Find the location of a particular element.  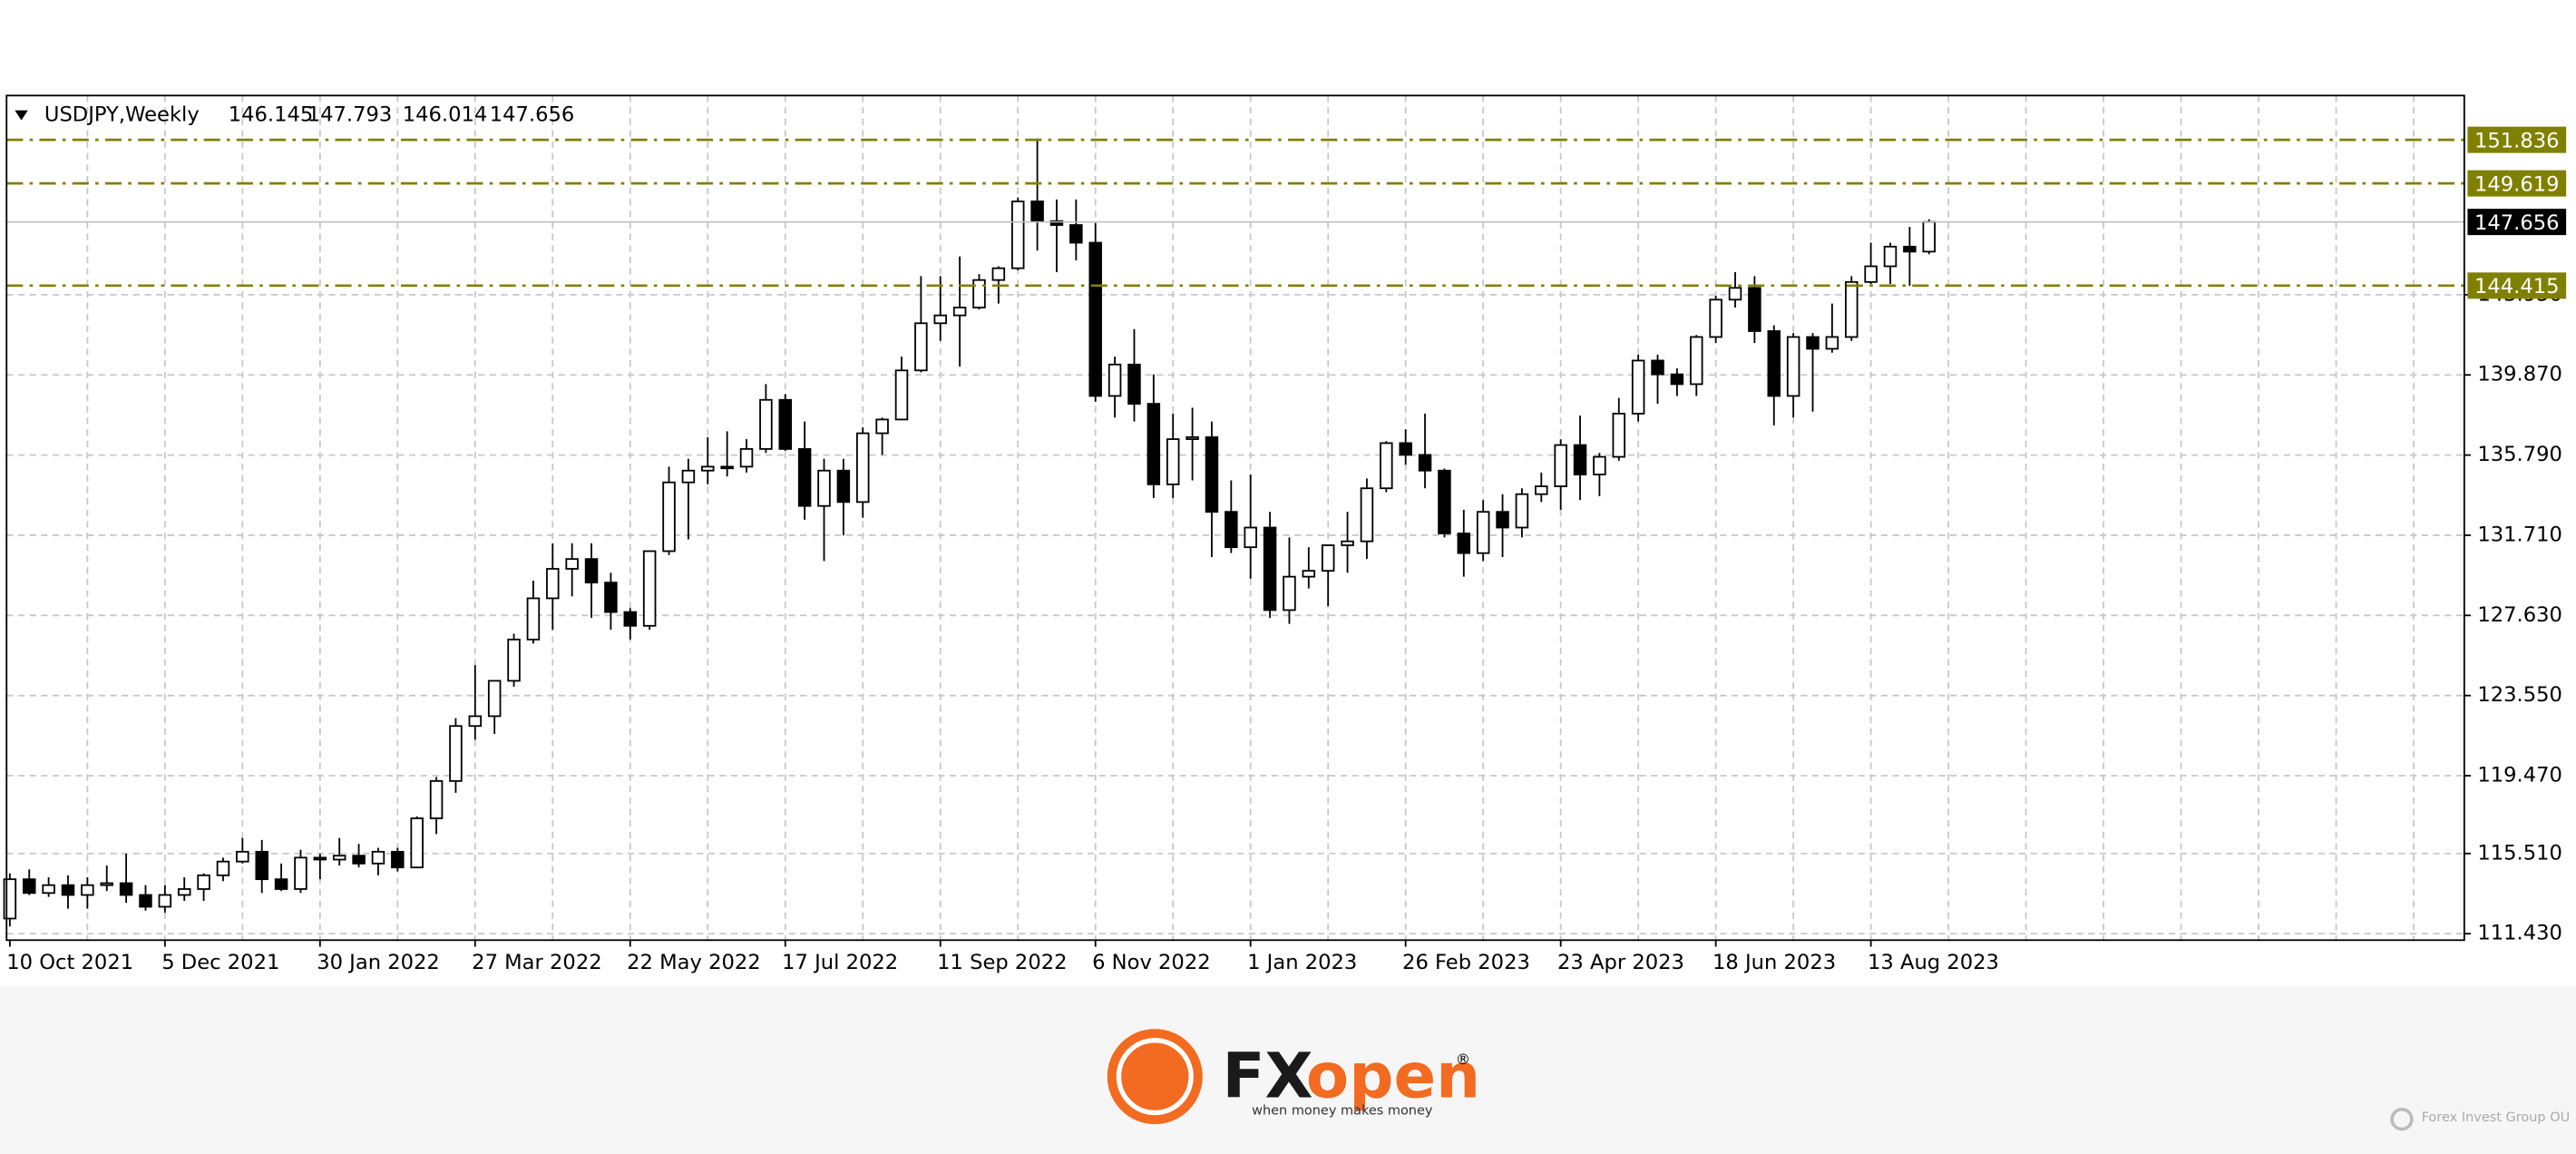

logo-registered: ® is located at coordinates (1463, 1059).